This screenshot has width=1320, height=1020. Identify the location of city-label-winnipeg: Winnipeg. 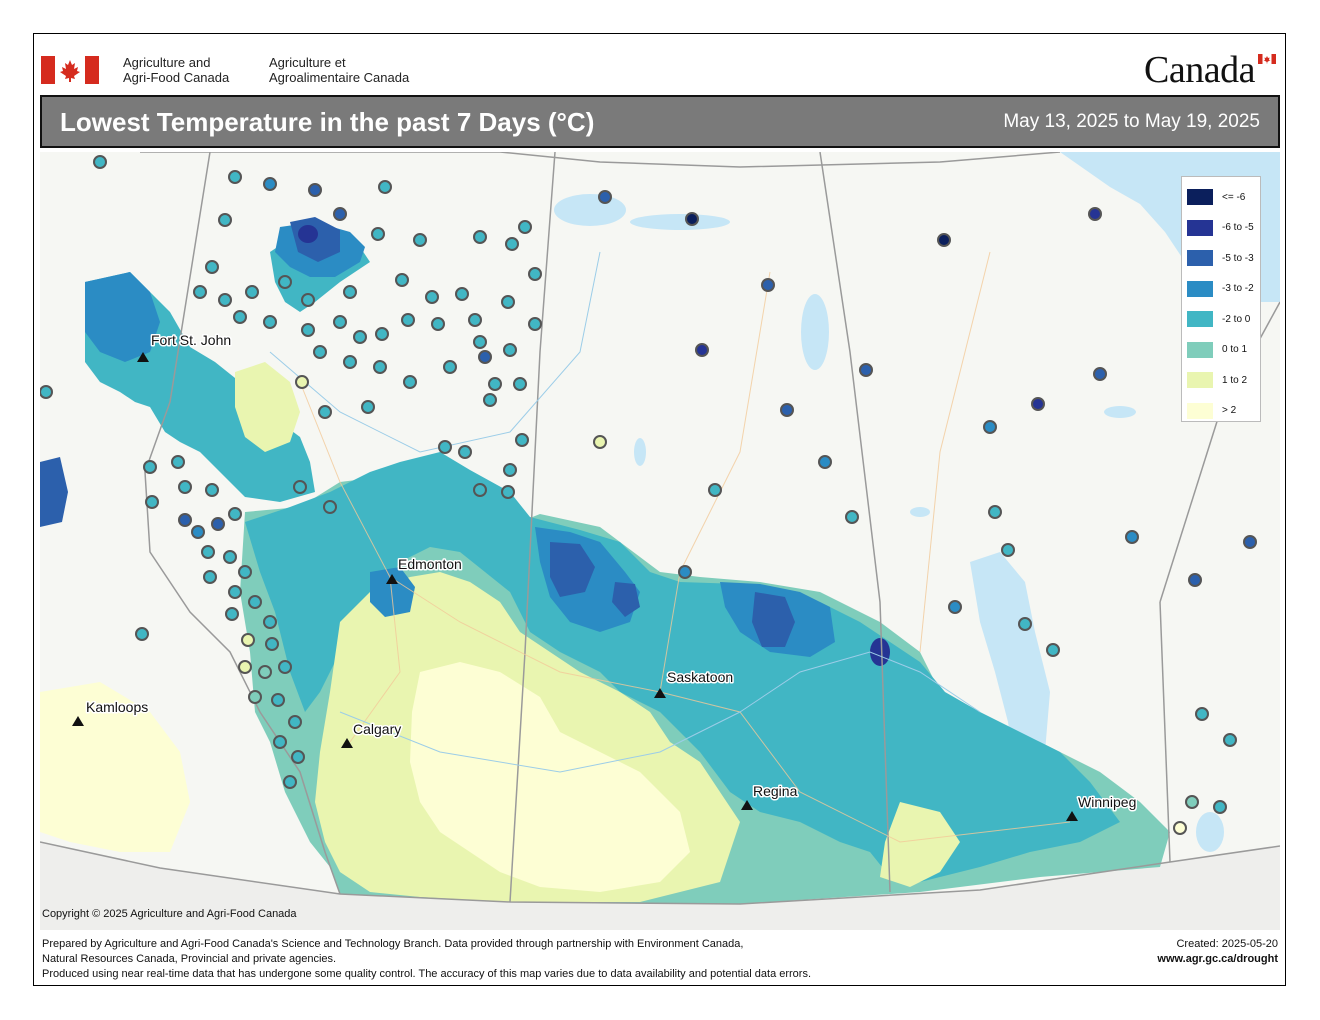
(1107, 802).